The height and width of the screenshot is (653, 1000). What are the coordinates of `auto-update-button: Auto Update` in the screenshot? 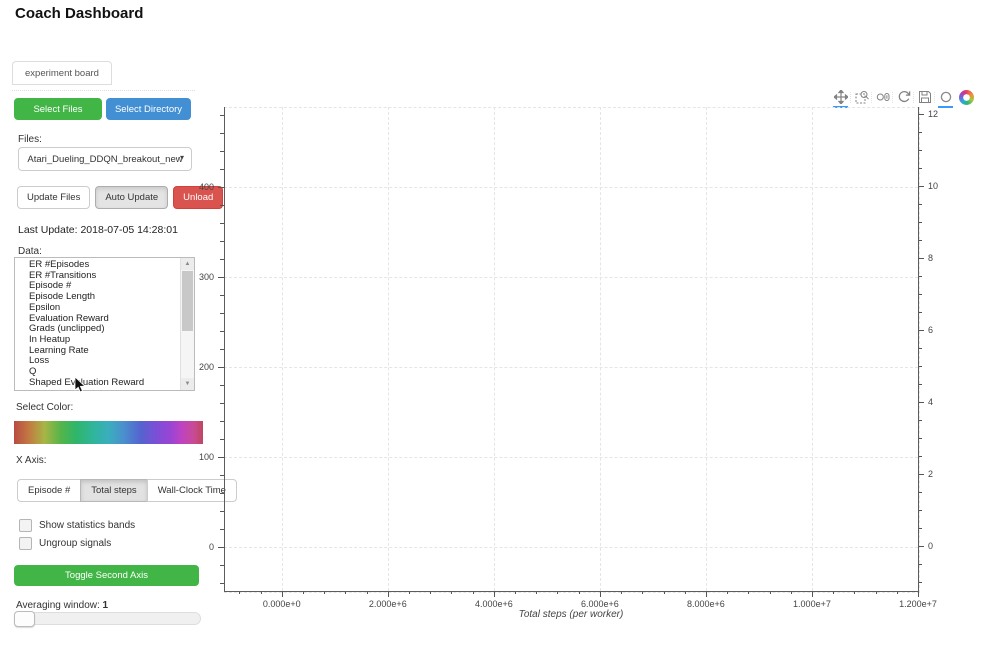 It's located at (132, 197).